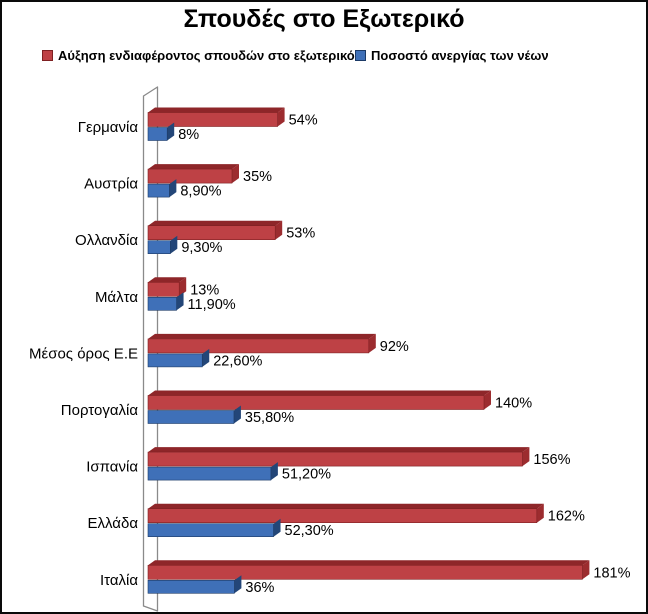 The image size is (648, 614). What do you see at coordinates (212, 305) in the screenshot?
I see `blue-bar-value-label: 11,90%` at bounding box center [212, 305].